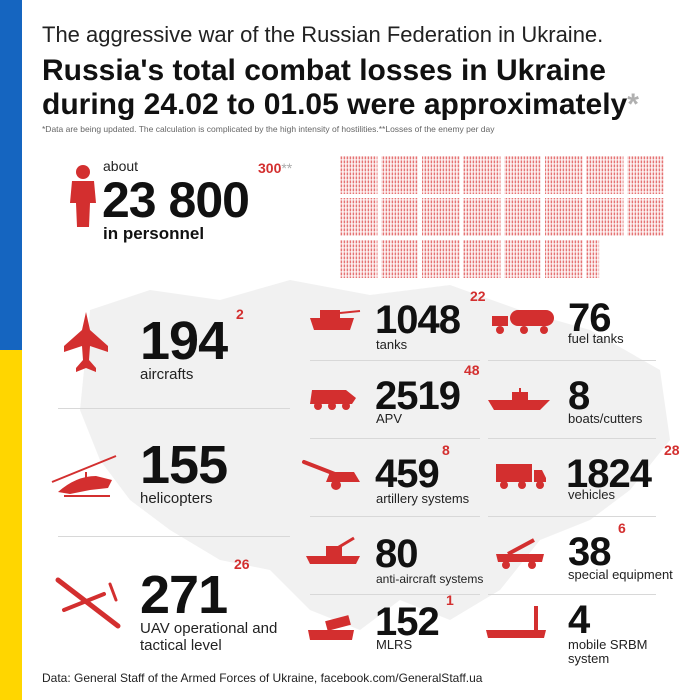  What do you see at coordinates (591, 494) in the screenshot?
I see `vehicles-label: vehicles` at bounding box center [591, 494].